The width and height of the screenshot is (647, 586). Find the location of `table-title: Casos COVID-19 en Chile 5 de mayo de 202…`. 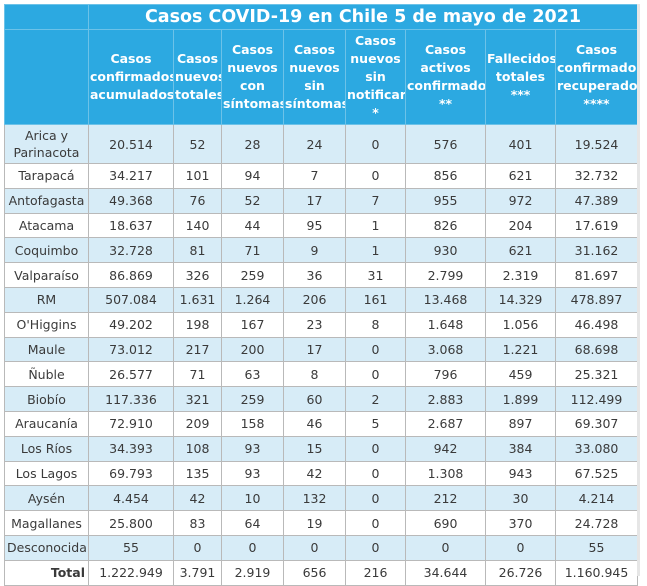

table-title: Casos COVID-19 en Chile 5 de mayo de 202… is located at coordinates (363, 17).